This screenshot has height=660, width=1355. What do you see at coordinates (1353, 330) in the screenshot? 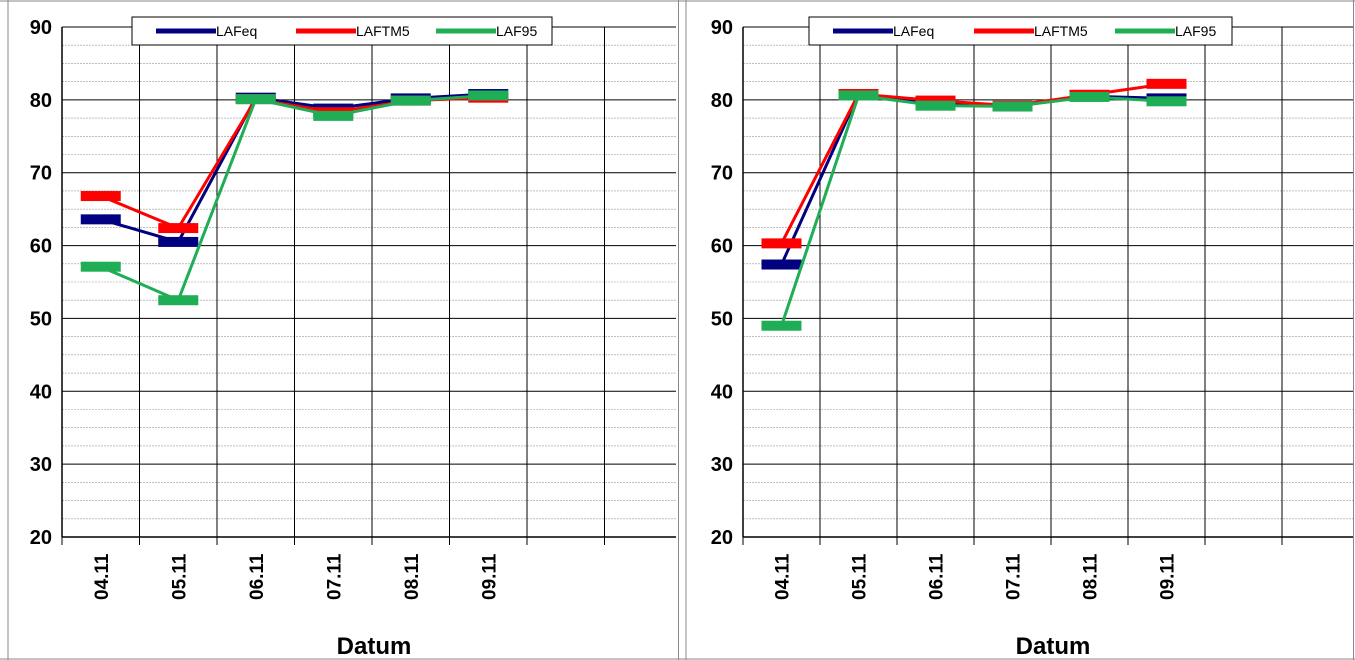
I see `frame-edge-right` at bounding box center [1353, 330].